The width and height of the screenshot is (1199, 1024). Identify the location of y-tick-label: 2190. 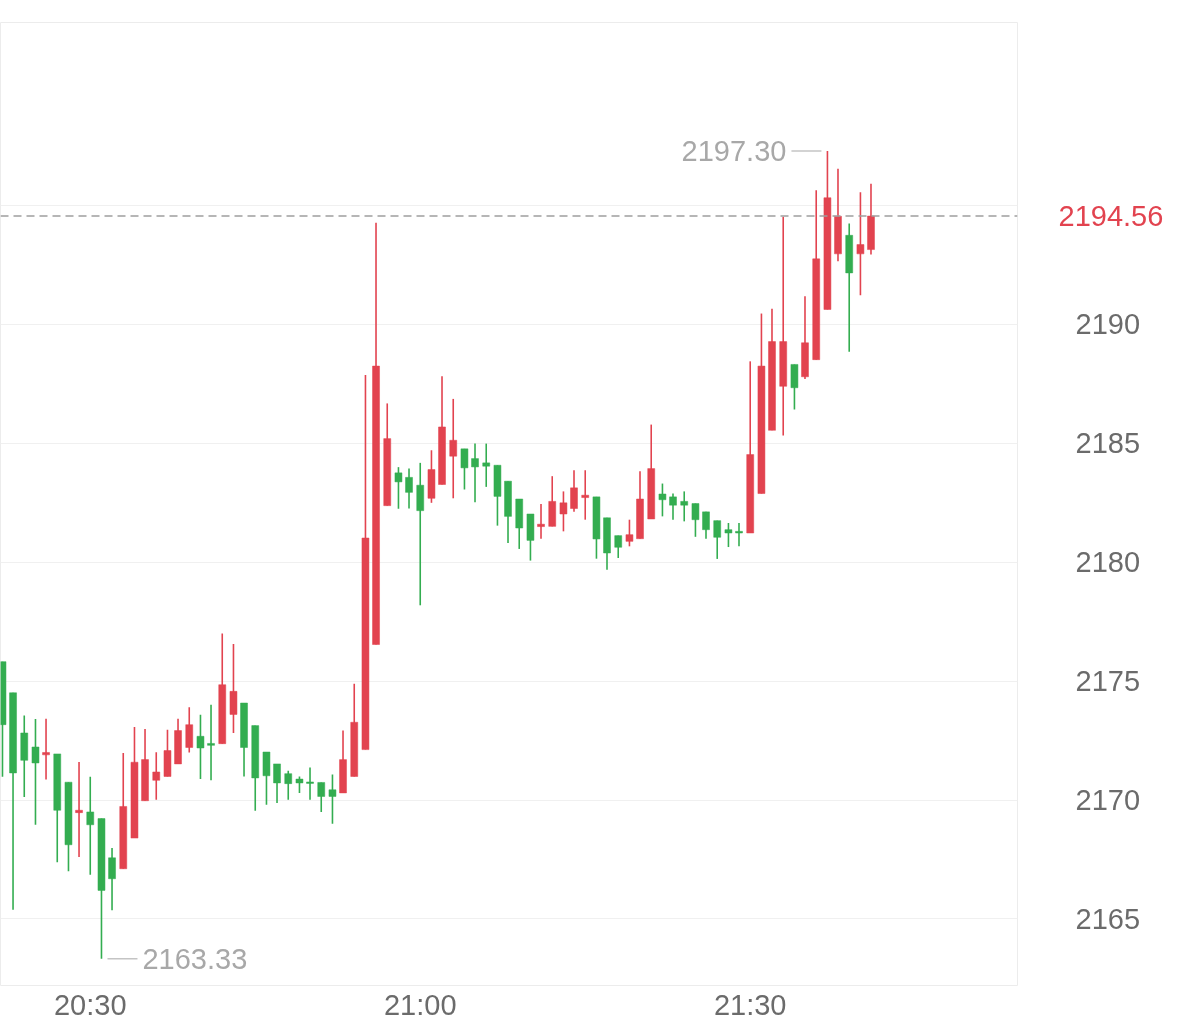
(1108, 324).